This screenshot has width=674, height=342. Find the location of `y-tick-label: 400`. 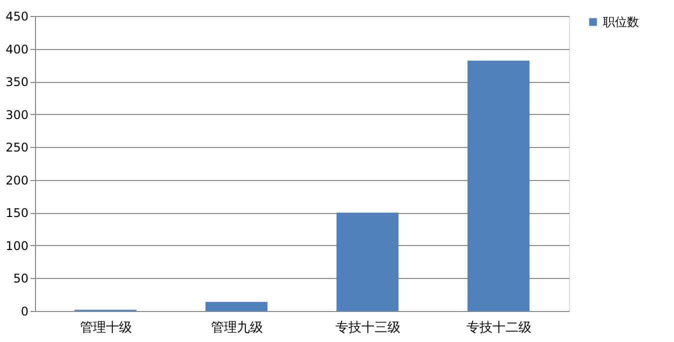

y-tick-label: 400 is located at coordinates (17, 49).